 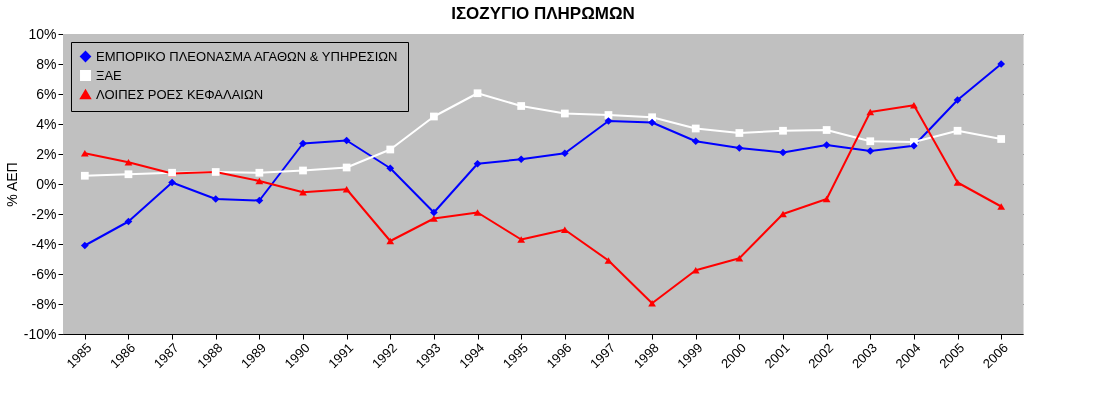 I want to click on y-tick-label: 6%, so click(x=46, y=93).